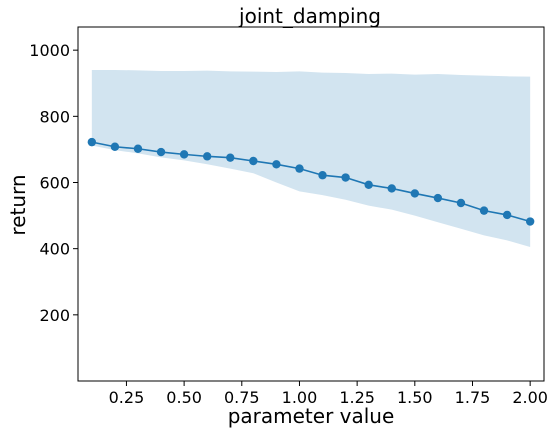  I want to click on y-tick-label: 800, so click(54, 116).